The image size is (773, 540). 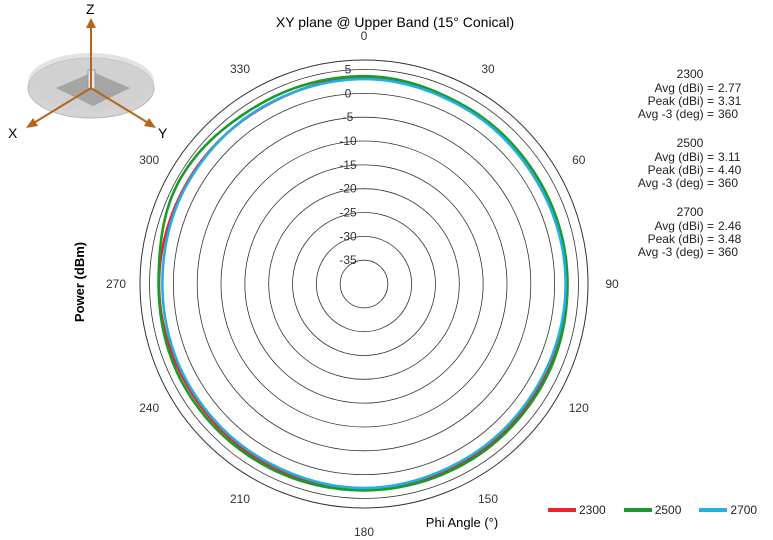 I want to click on stat-value: 2.77, so click(x=730, y=88).